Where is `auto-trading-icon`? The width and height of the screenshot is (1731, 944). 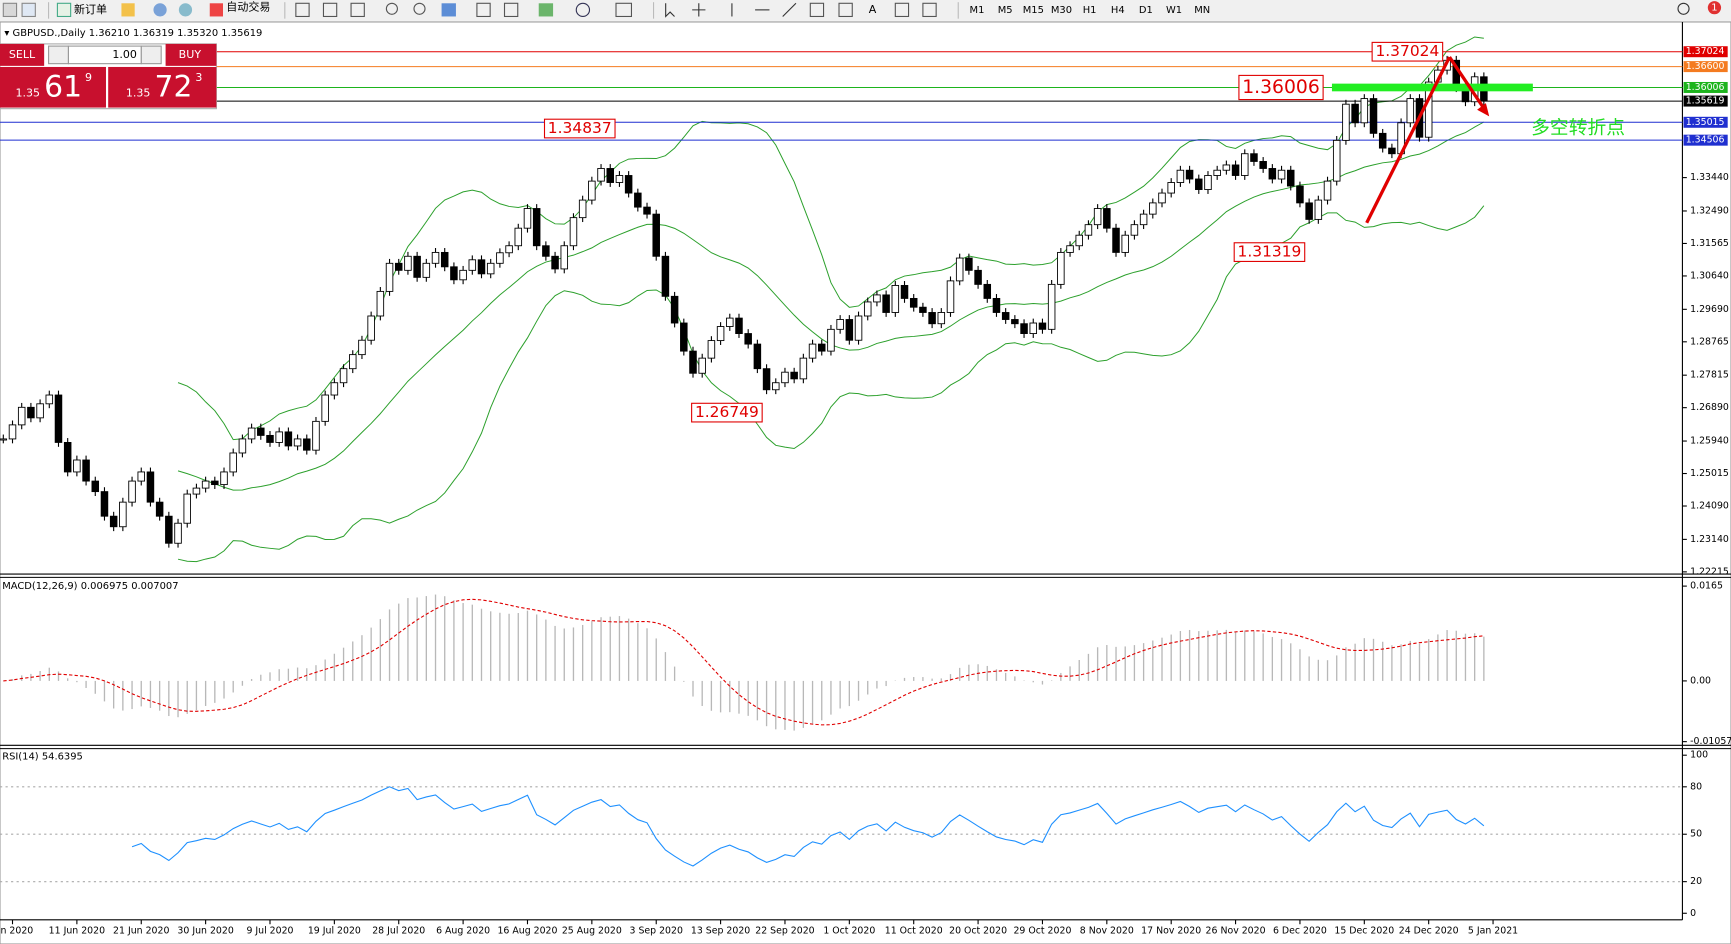 auto-trading-icon is located at coordinates (216, 10).